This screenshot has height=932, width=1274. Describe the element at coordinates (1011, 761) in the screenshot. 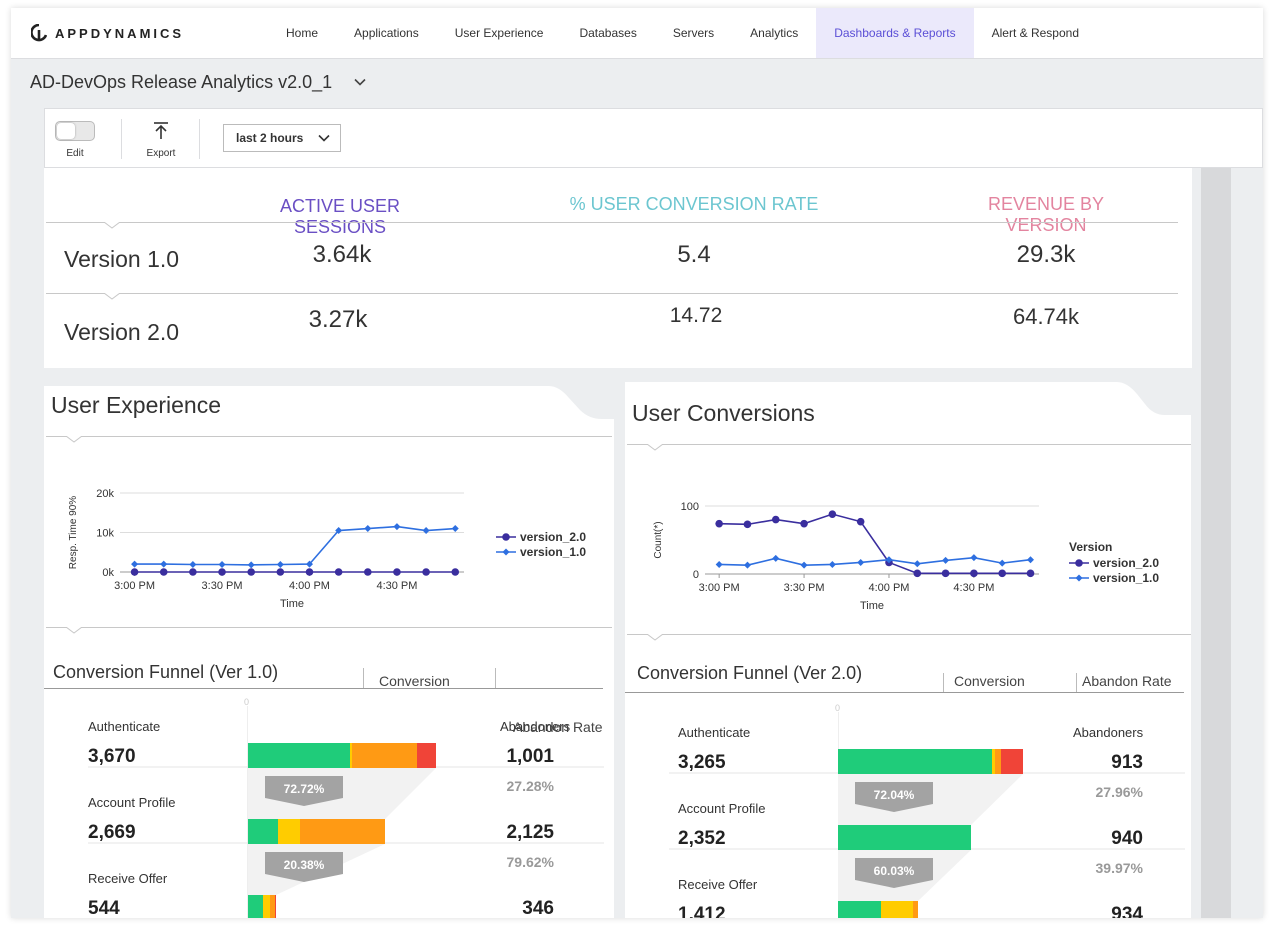

I see `bar-segment-red` at that location.